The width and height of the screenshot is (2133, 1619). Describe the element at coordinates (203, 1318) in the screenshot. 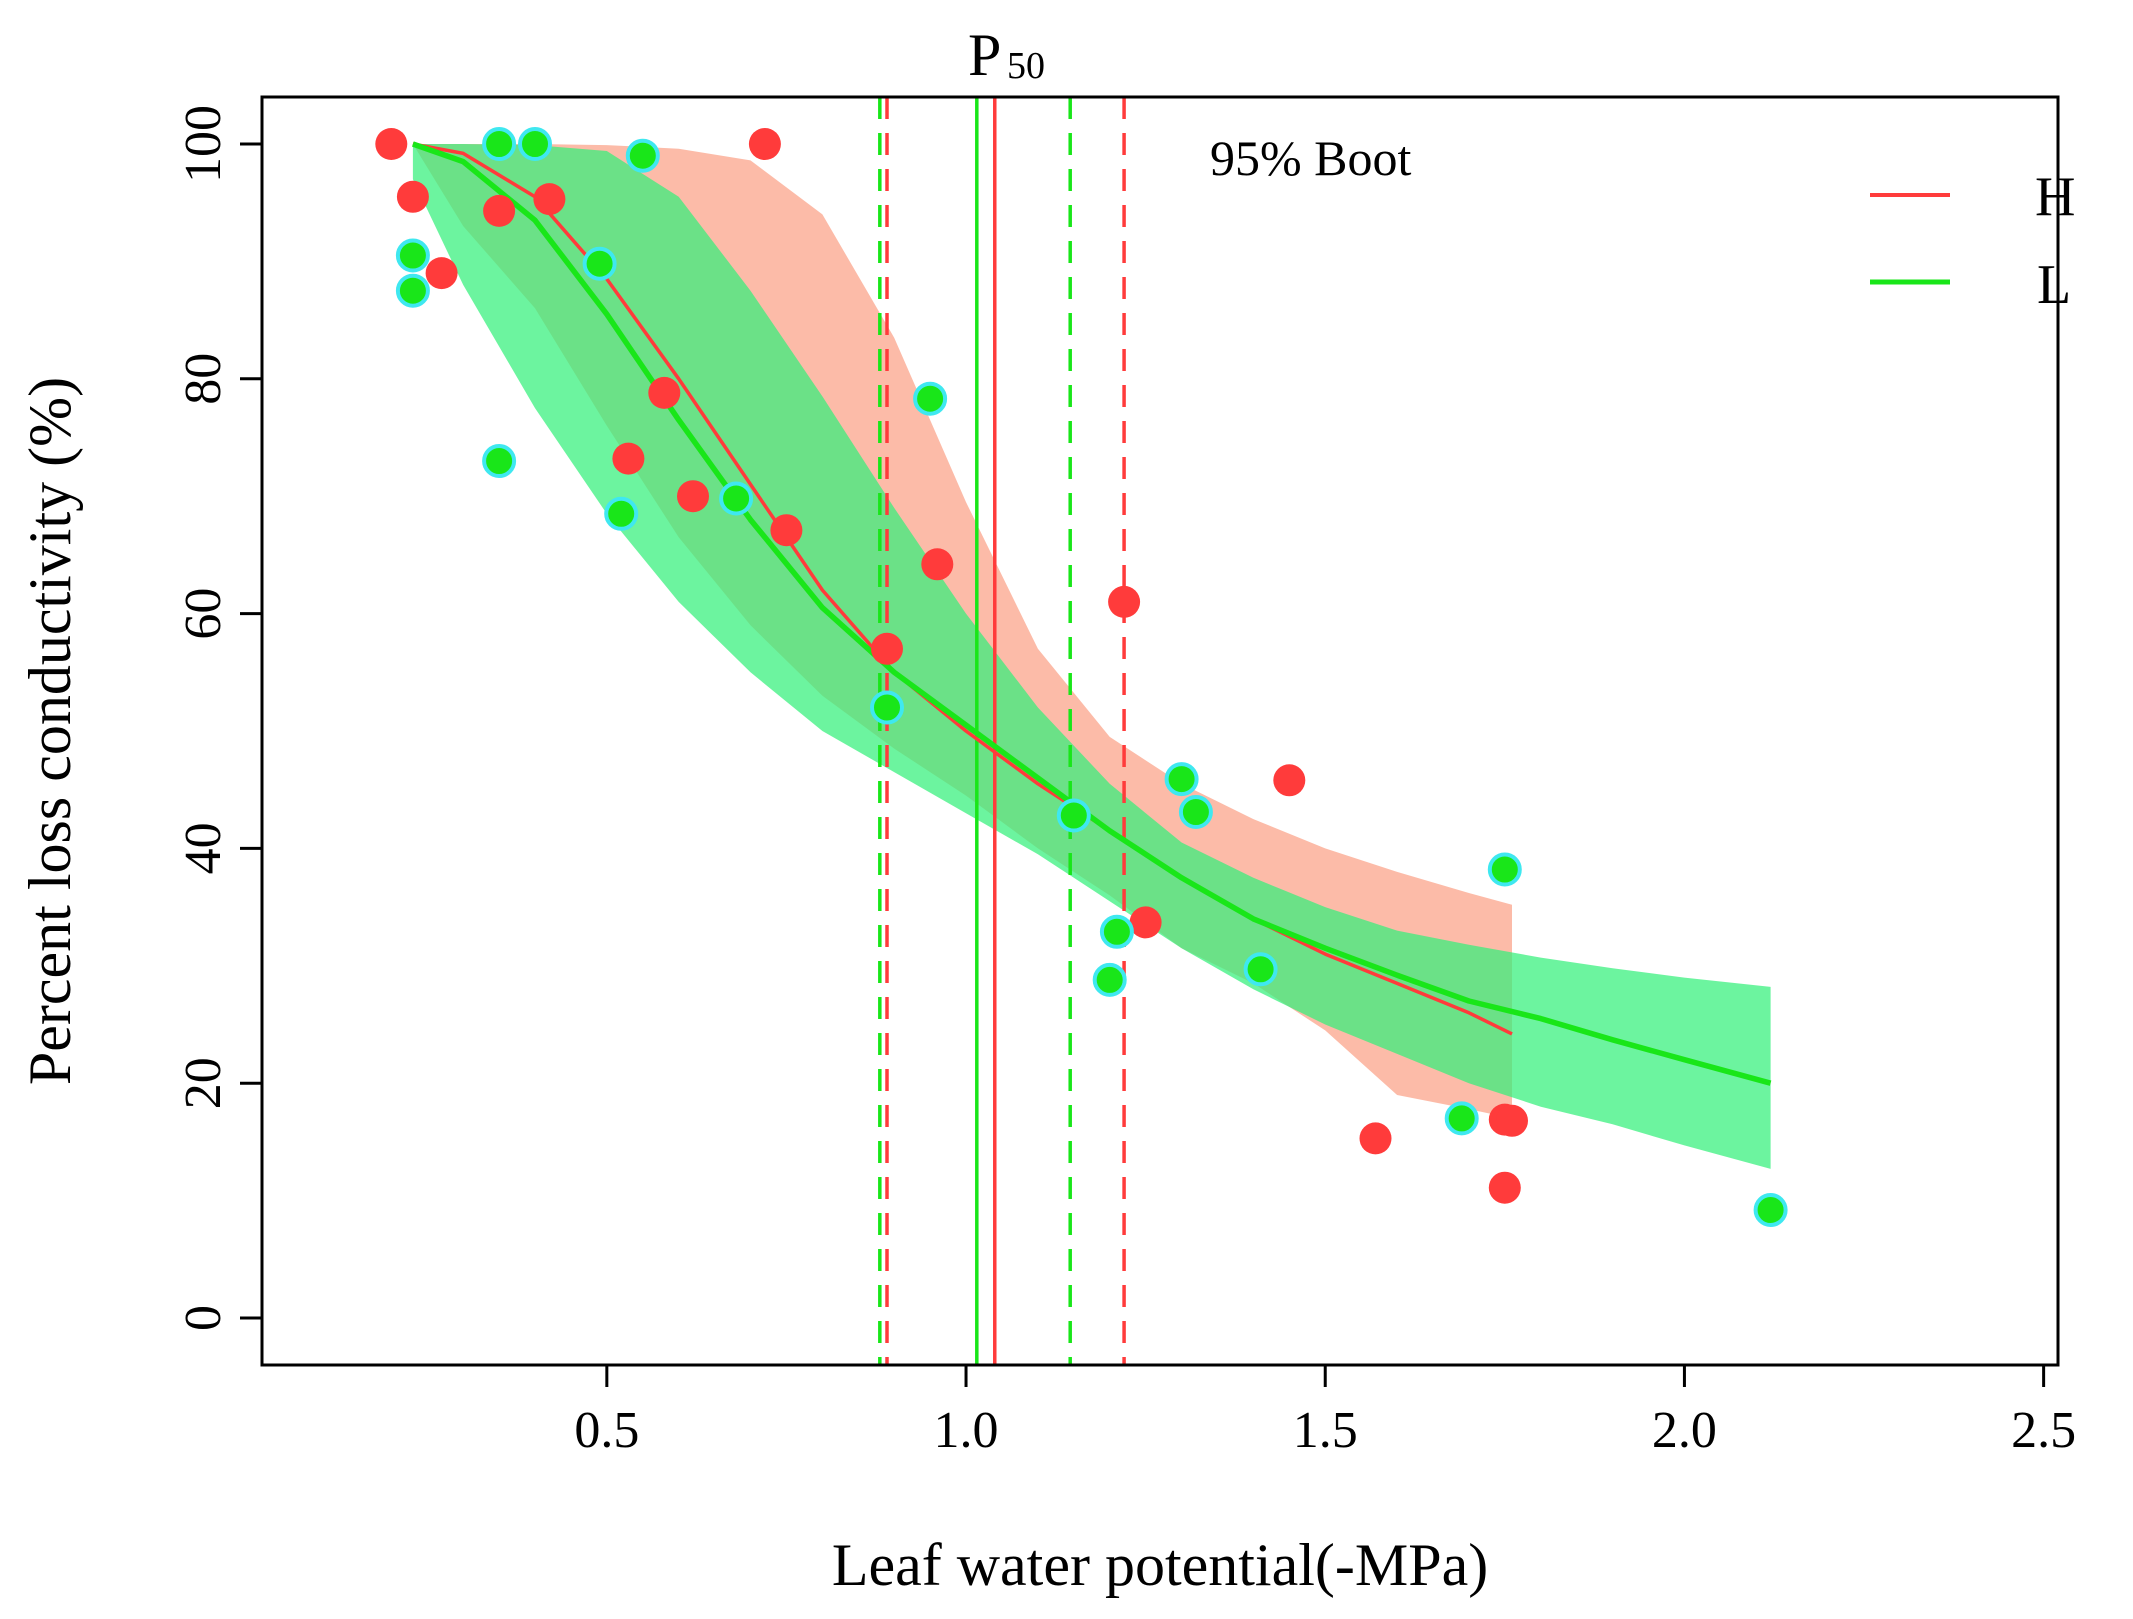

I see `y-tick-label-0: 0` at that location.